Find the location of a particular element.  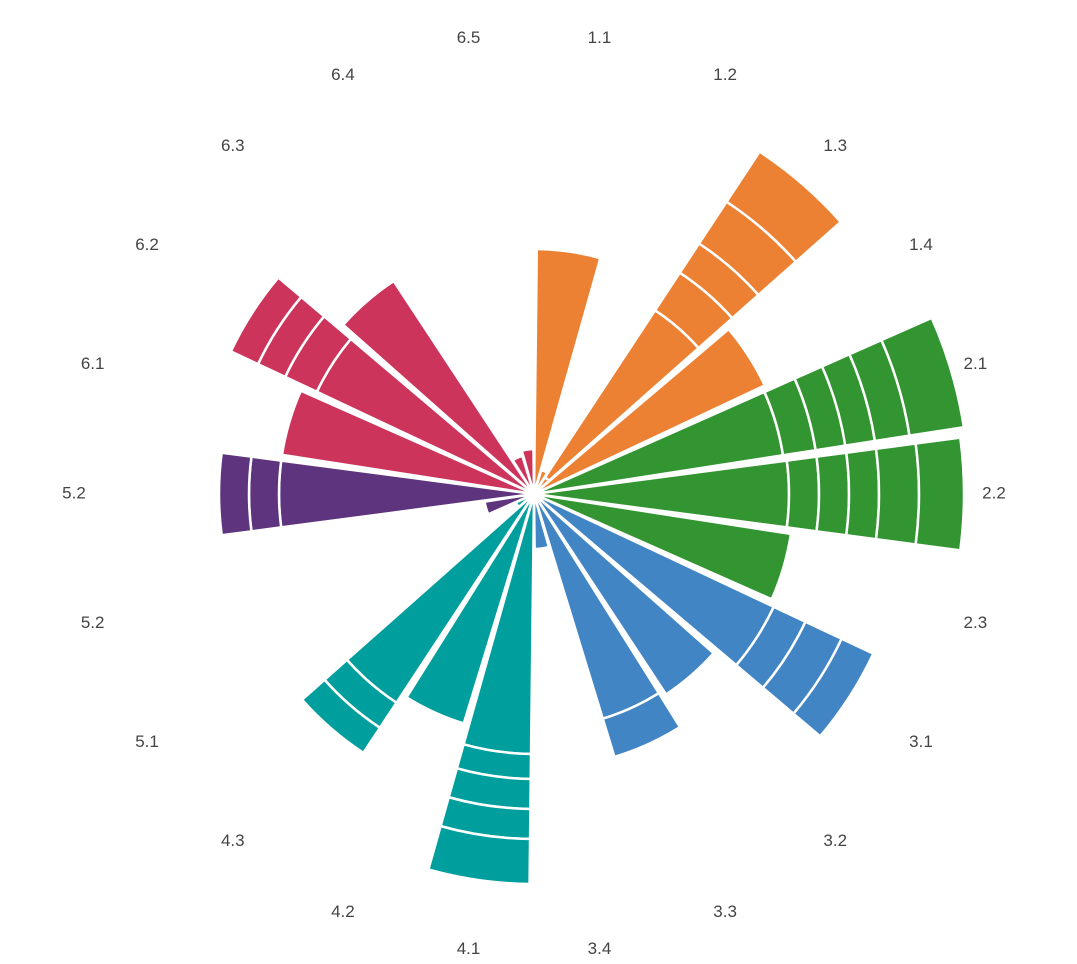

category-label-11: 3.4 is located at coordinates (600, 948).